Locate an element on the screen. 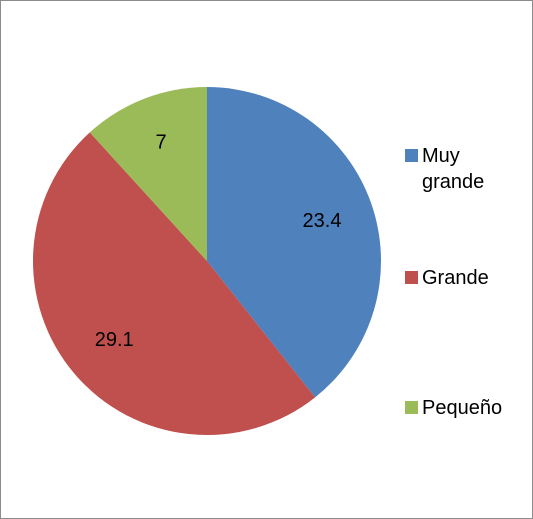 Image resolution: width=533 pixels, height=519 pixels. legend-item: Grande is located at coordinates (463, 278).